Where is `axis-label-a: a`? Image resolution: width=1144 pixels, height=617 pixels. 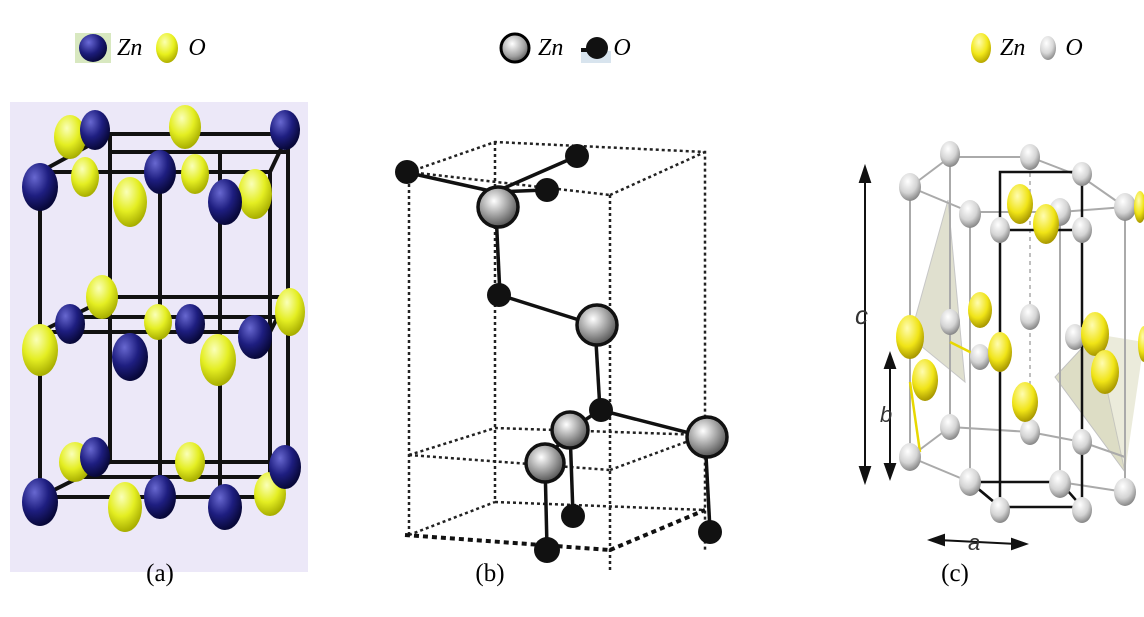 axis-label-a: a is located at coordinates (974, 541).